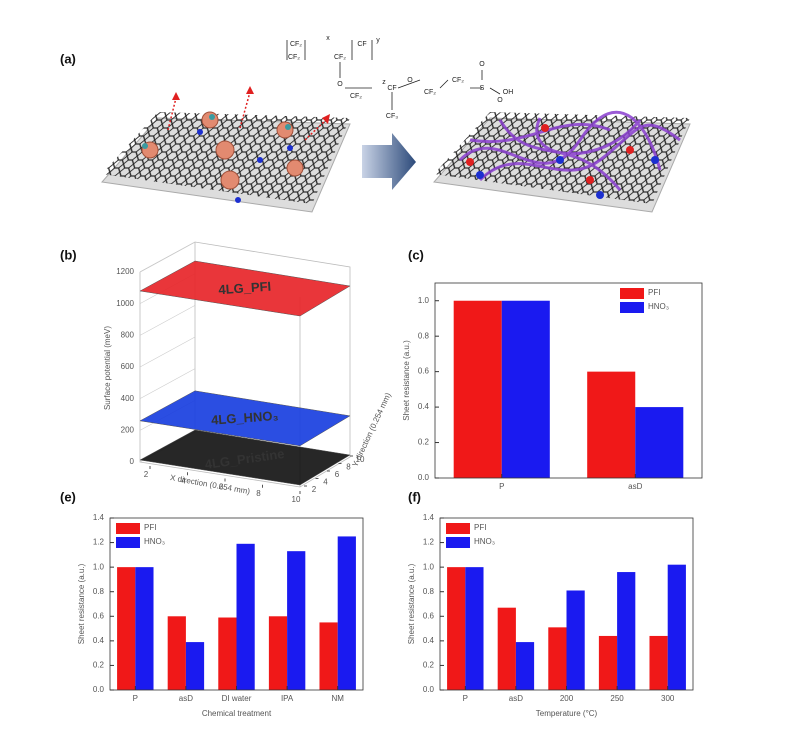 Image resolution: width=808 pixels, height=736 pixels. Describe the element at coordinates (414, 496) in the screenshot. I see `panel-label: (f)` at that location.